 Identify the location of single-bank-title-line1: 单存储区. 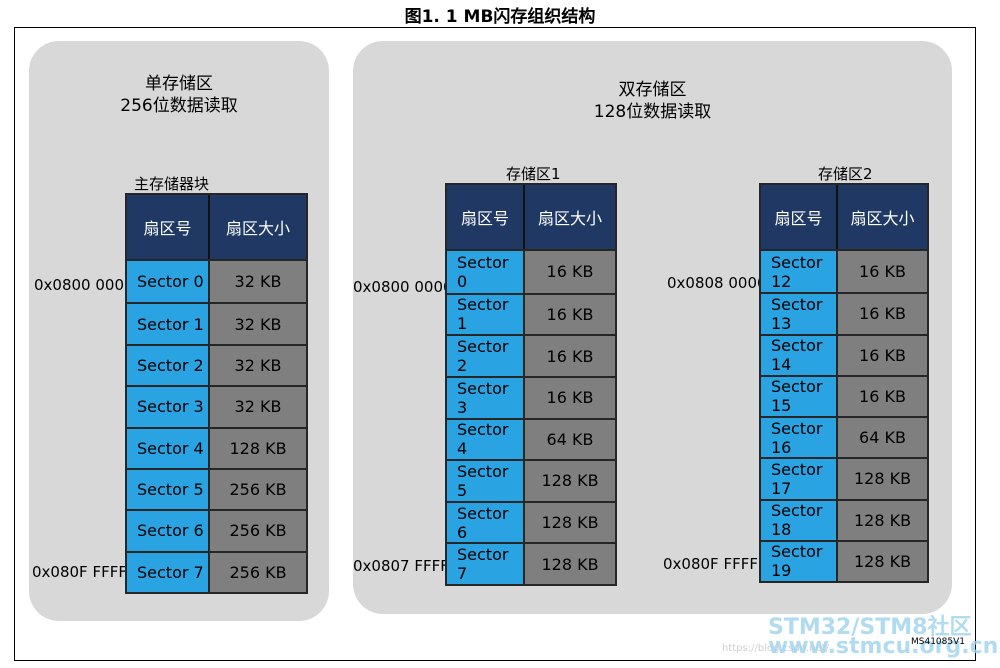
(179, 84).